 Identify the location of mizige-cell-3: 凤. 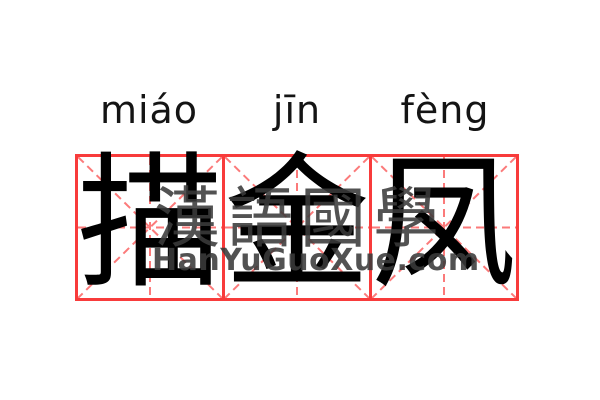
(443, 225).